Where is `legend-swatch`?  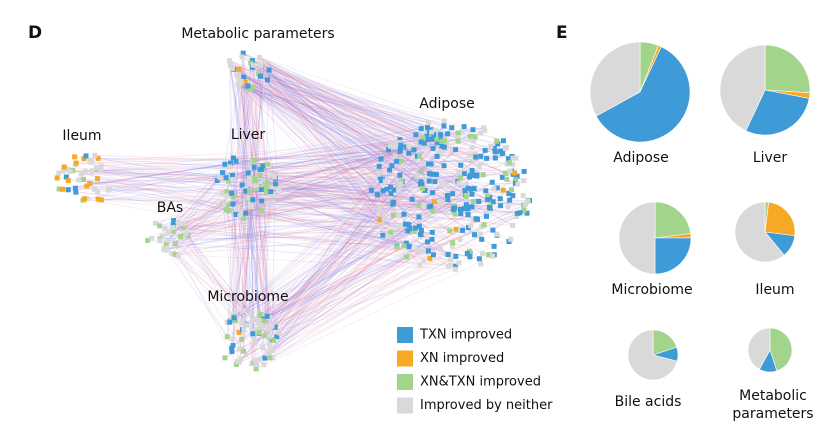 legend-swatch is located at coordinates (405, 358).